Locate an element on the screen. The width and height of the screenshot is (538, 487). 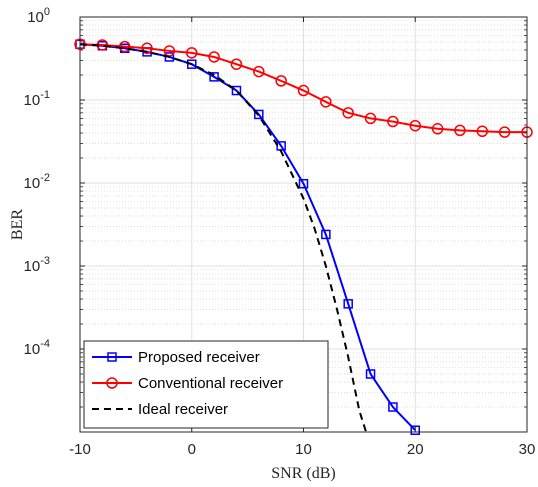
x-tick-label: -10 is located at coordinates (80, 449).